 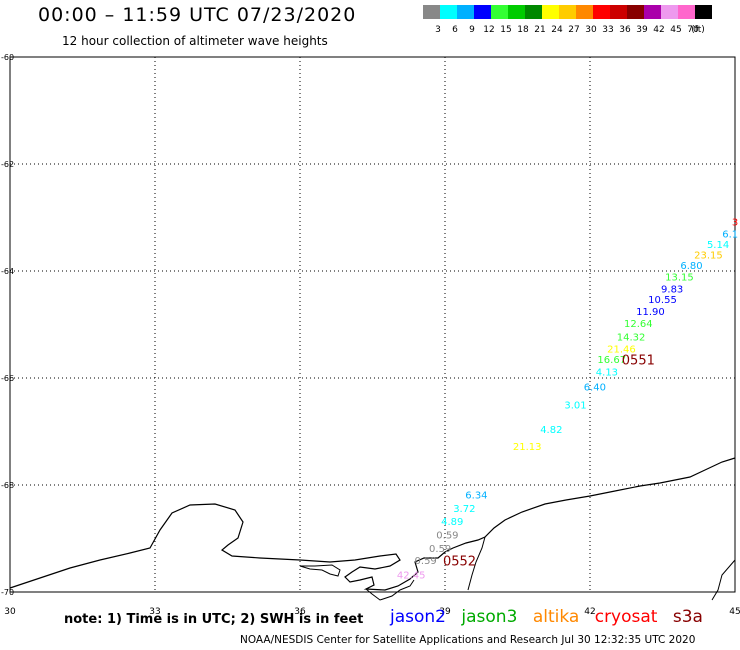 I want to click on lon-label: 45, so click(x=734, y=612).